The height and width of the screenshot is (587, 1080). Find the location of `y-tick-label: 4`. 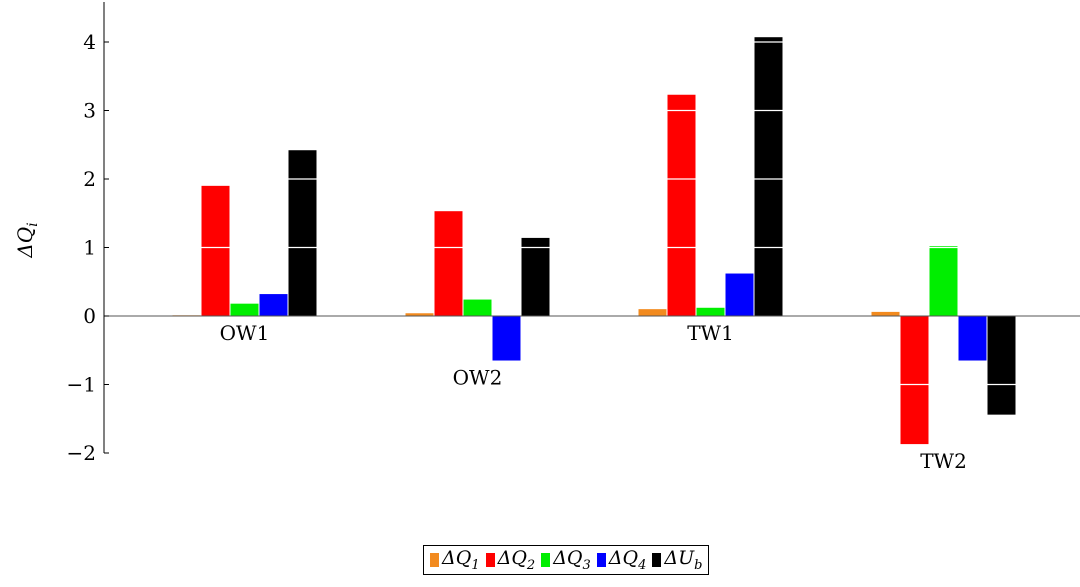

y-tick-label: 4 is located at coordinates (89, 42).